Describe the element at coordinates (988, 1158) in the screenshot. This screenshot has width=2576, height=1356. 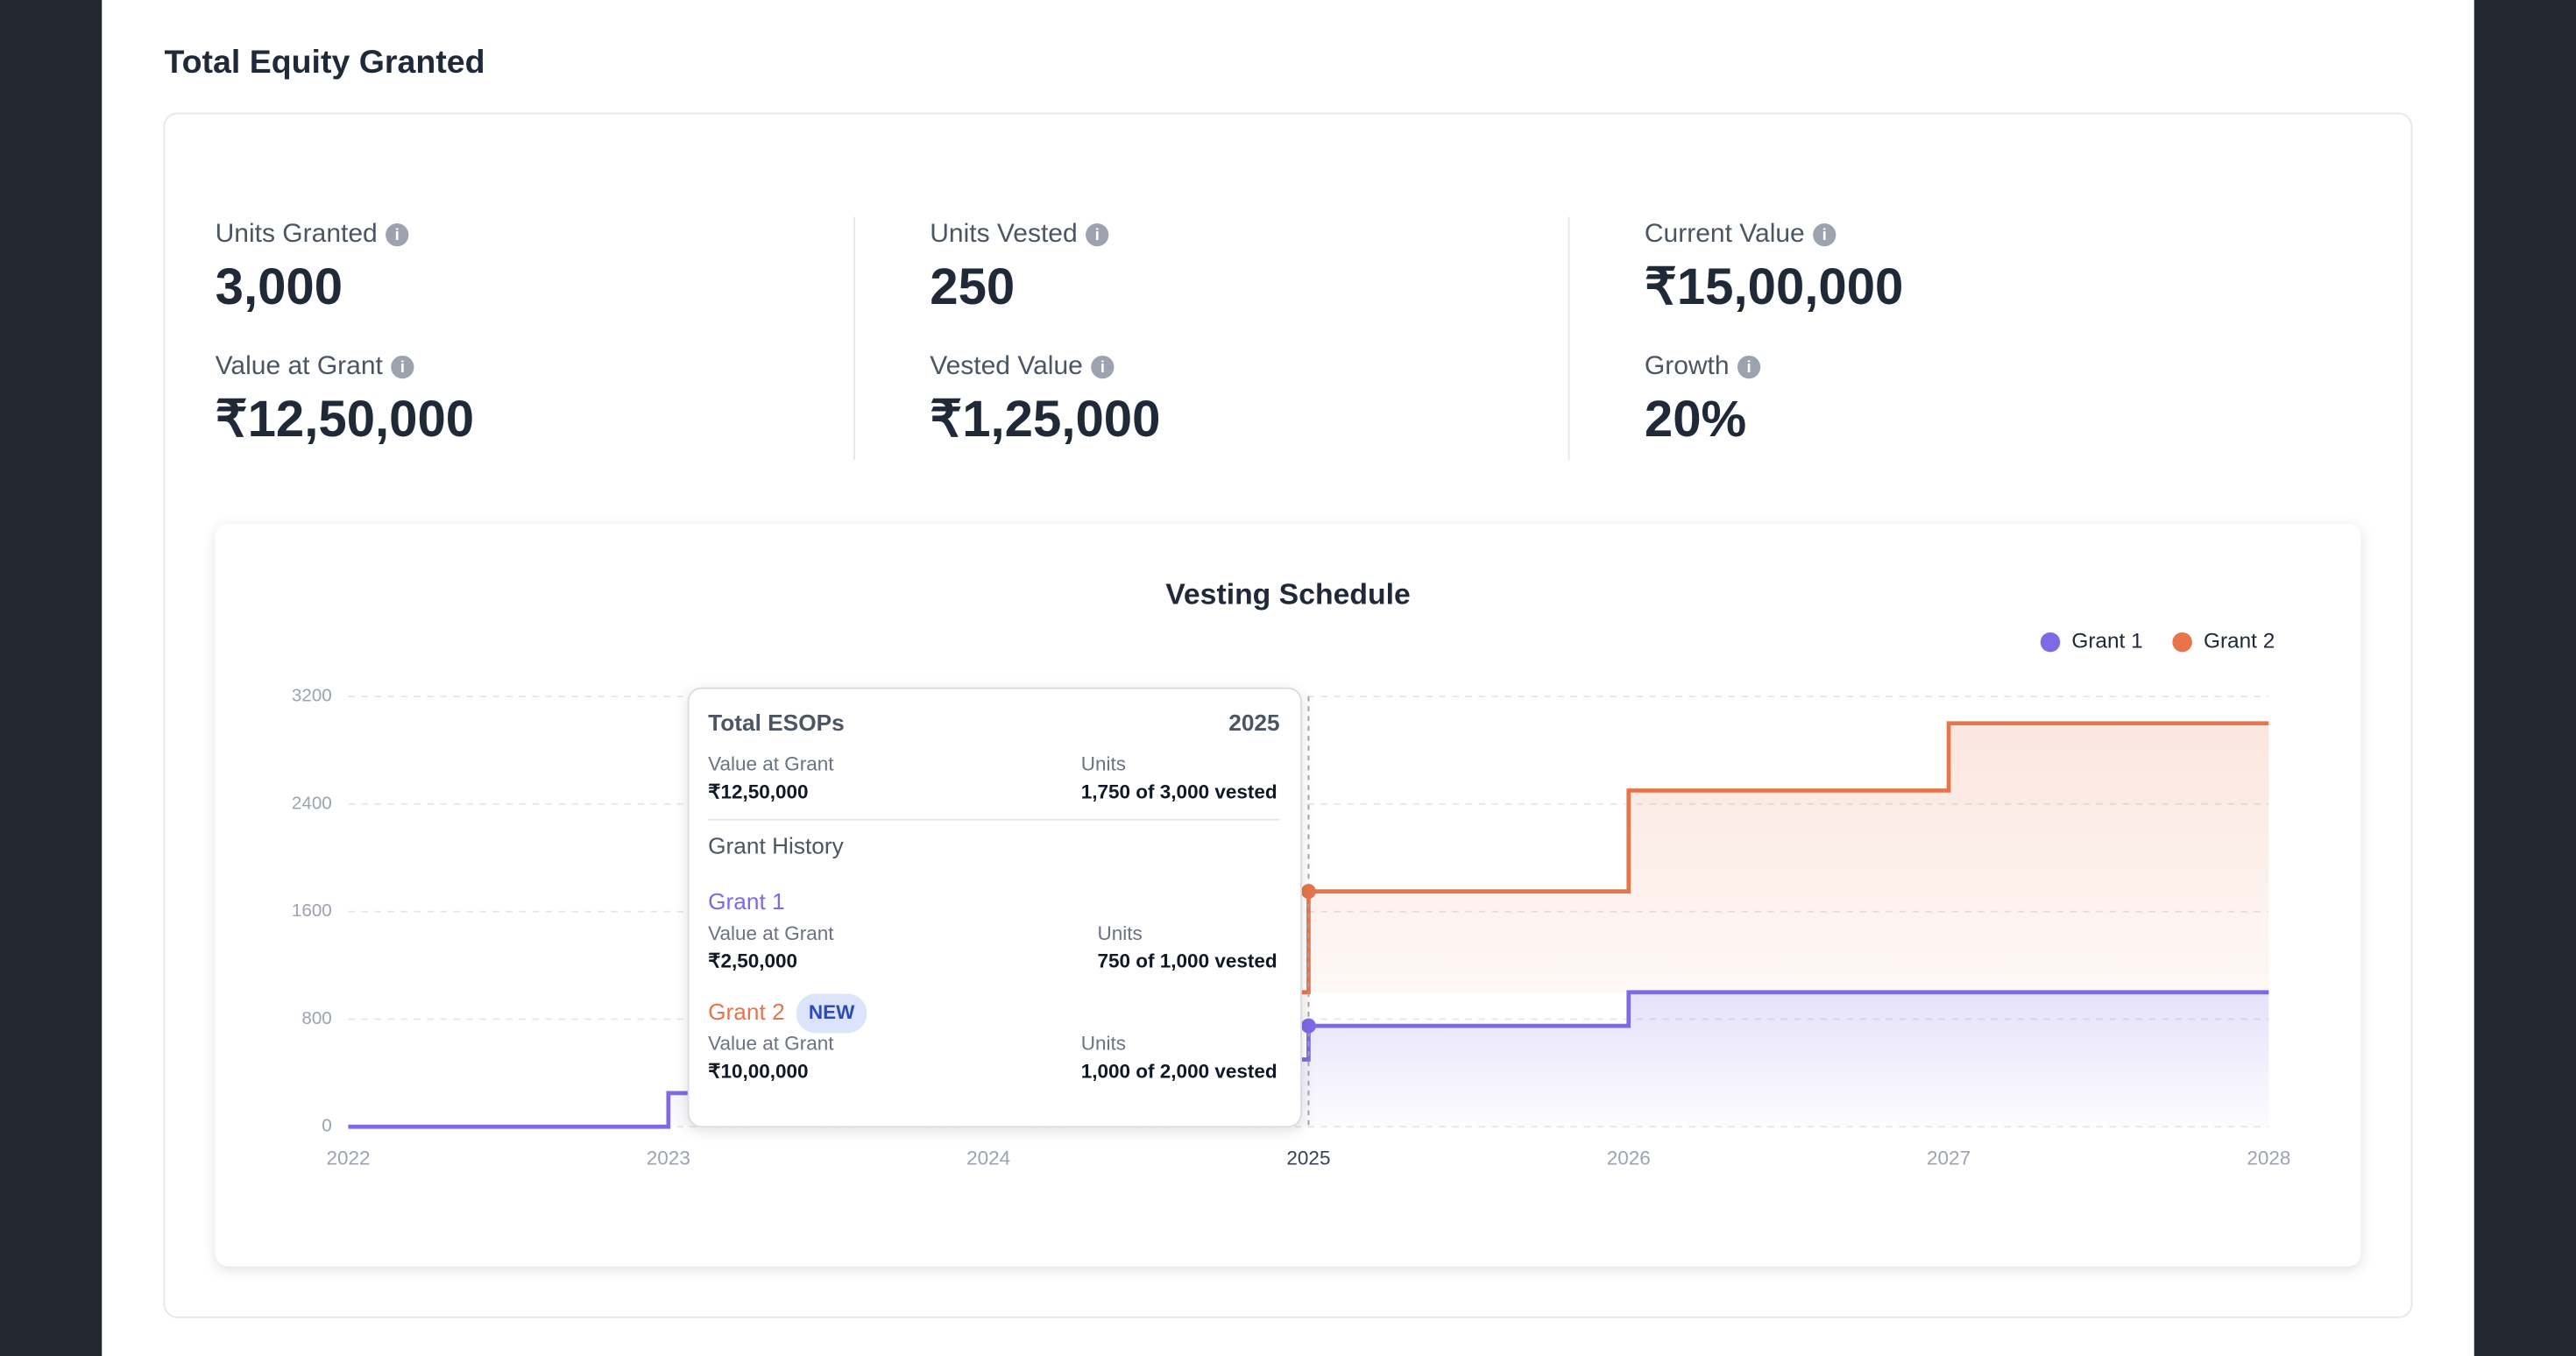
I see `x-tick-label: 2024` at that location.